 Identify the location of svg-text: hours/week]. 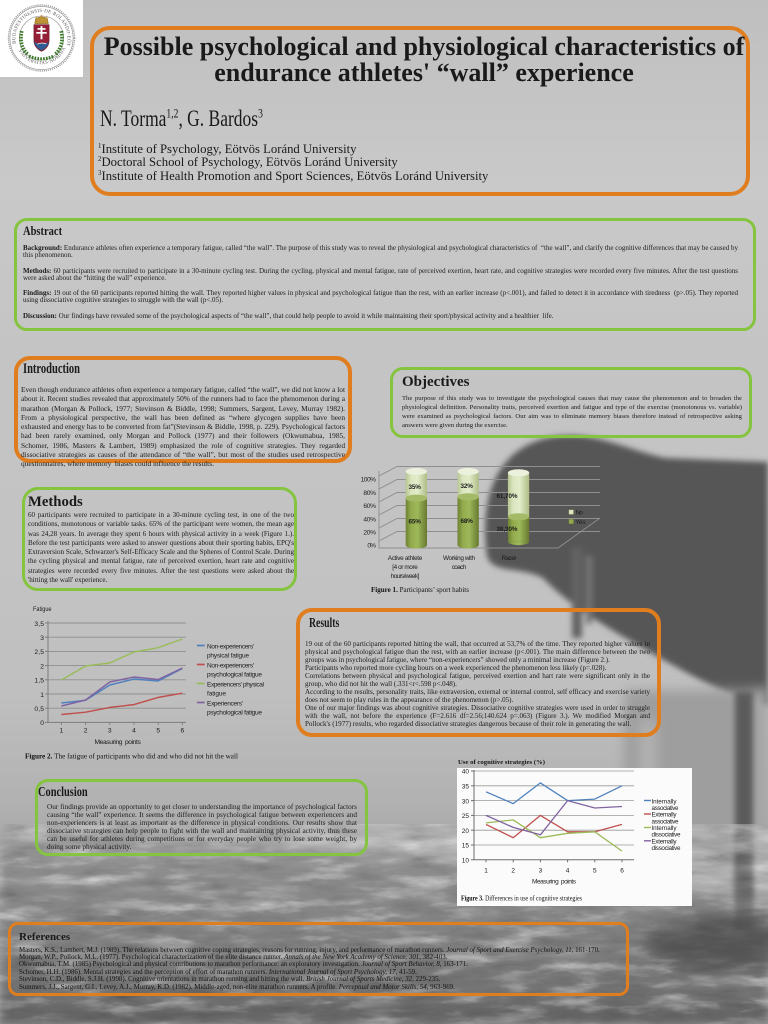
(405, 576).